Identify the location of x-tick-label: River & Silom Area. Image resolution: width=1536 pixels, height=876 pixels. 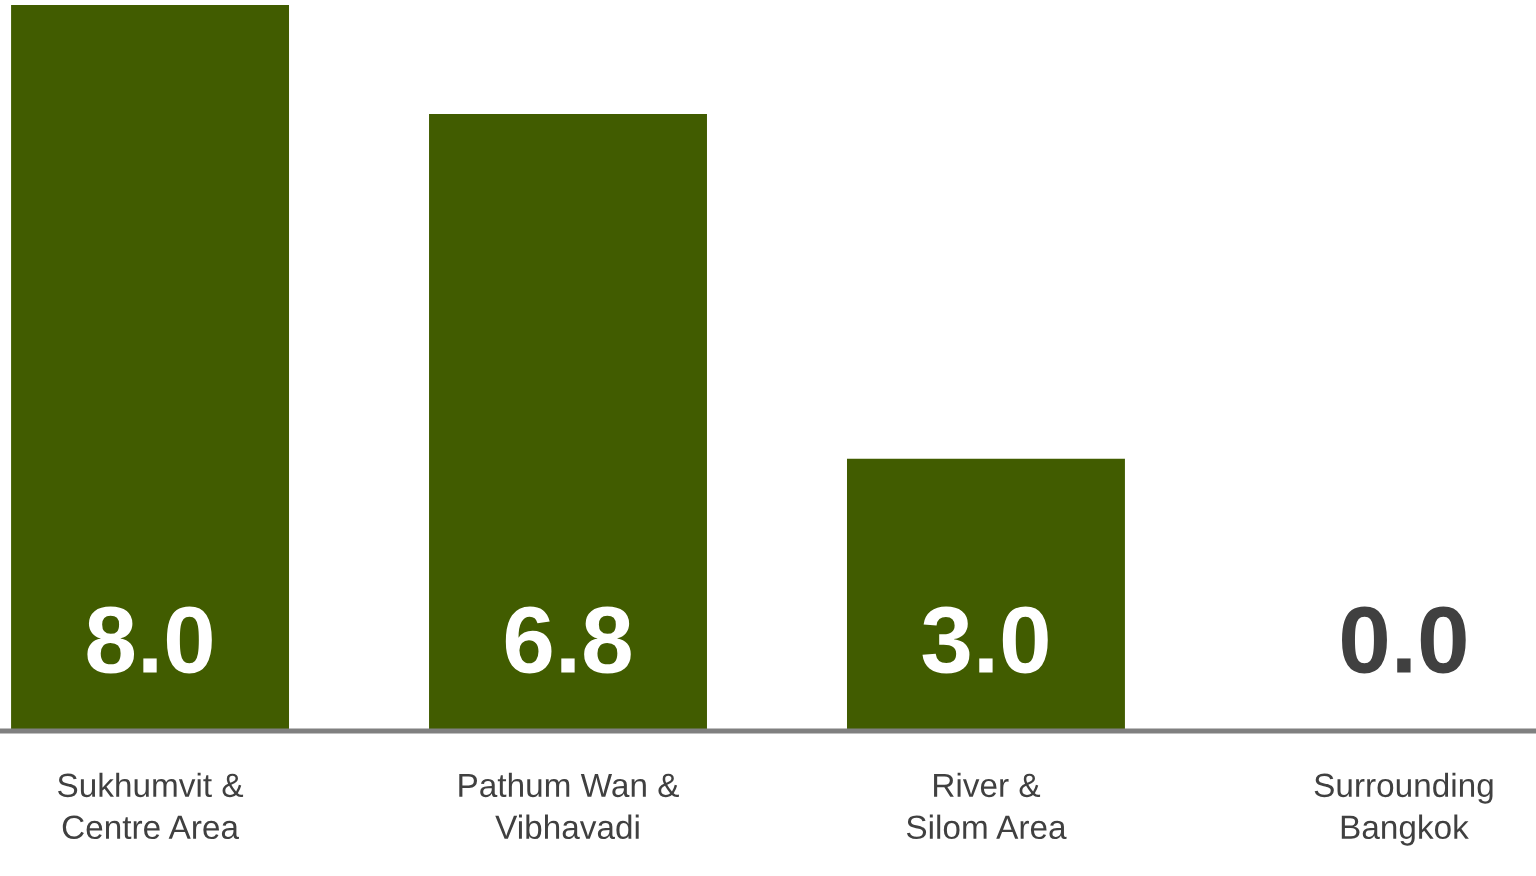
(986, 806).